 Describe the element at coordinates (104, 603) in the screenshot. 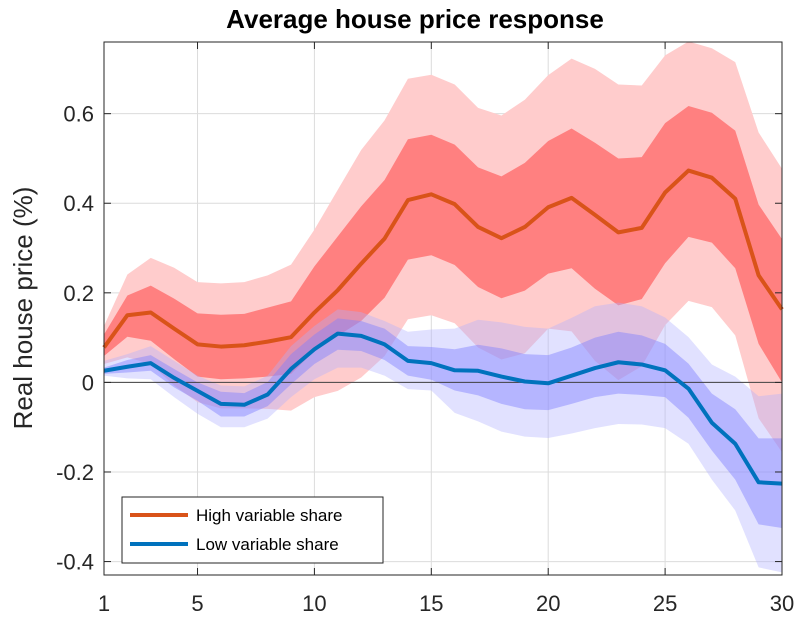

I see `x-tick-label: 1` at that location.